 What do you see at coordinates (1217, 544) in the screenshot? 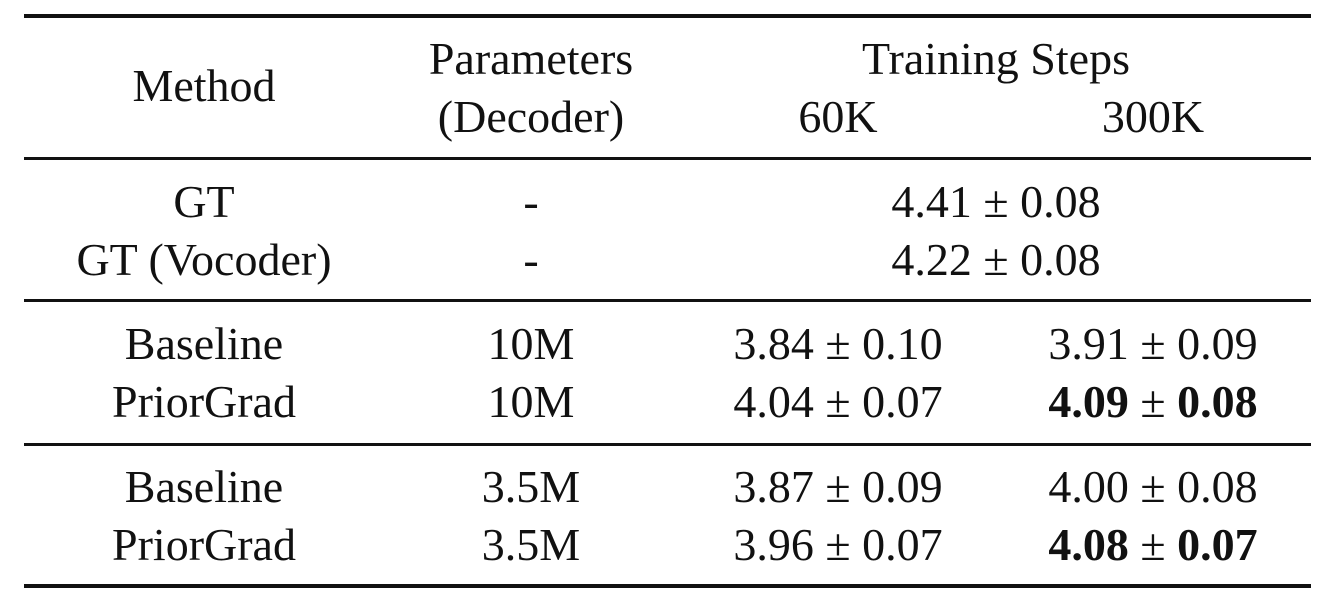
I see `best-score-sd: 0.07` at bounding box center [1217, 544].